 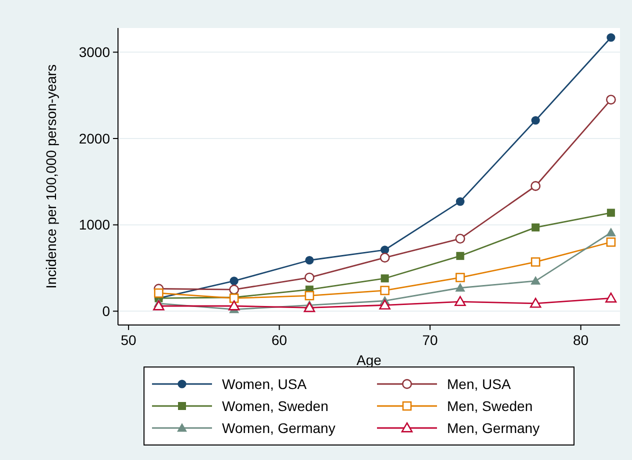 I want to click on y-tick-label: 1000, so click(x=94, y=224).